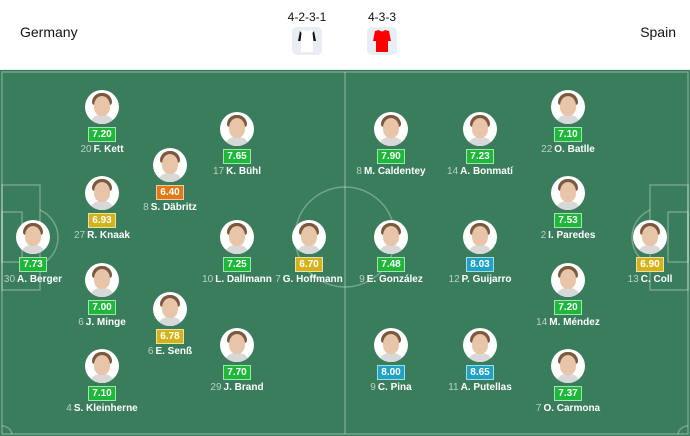 This screenshot has height=436, width=690. I want to click on player-rating: 7.53, so click(568, 220).